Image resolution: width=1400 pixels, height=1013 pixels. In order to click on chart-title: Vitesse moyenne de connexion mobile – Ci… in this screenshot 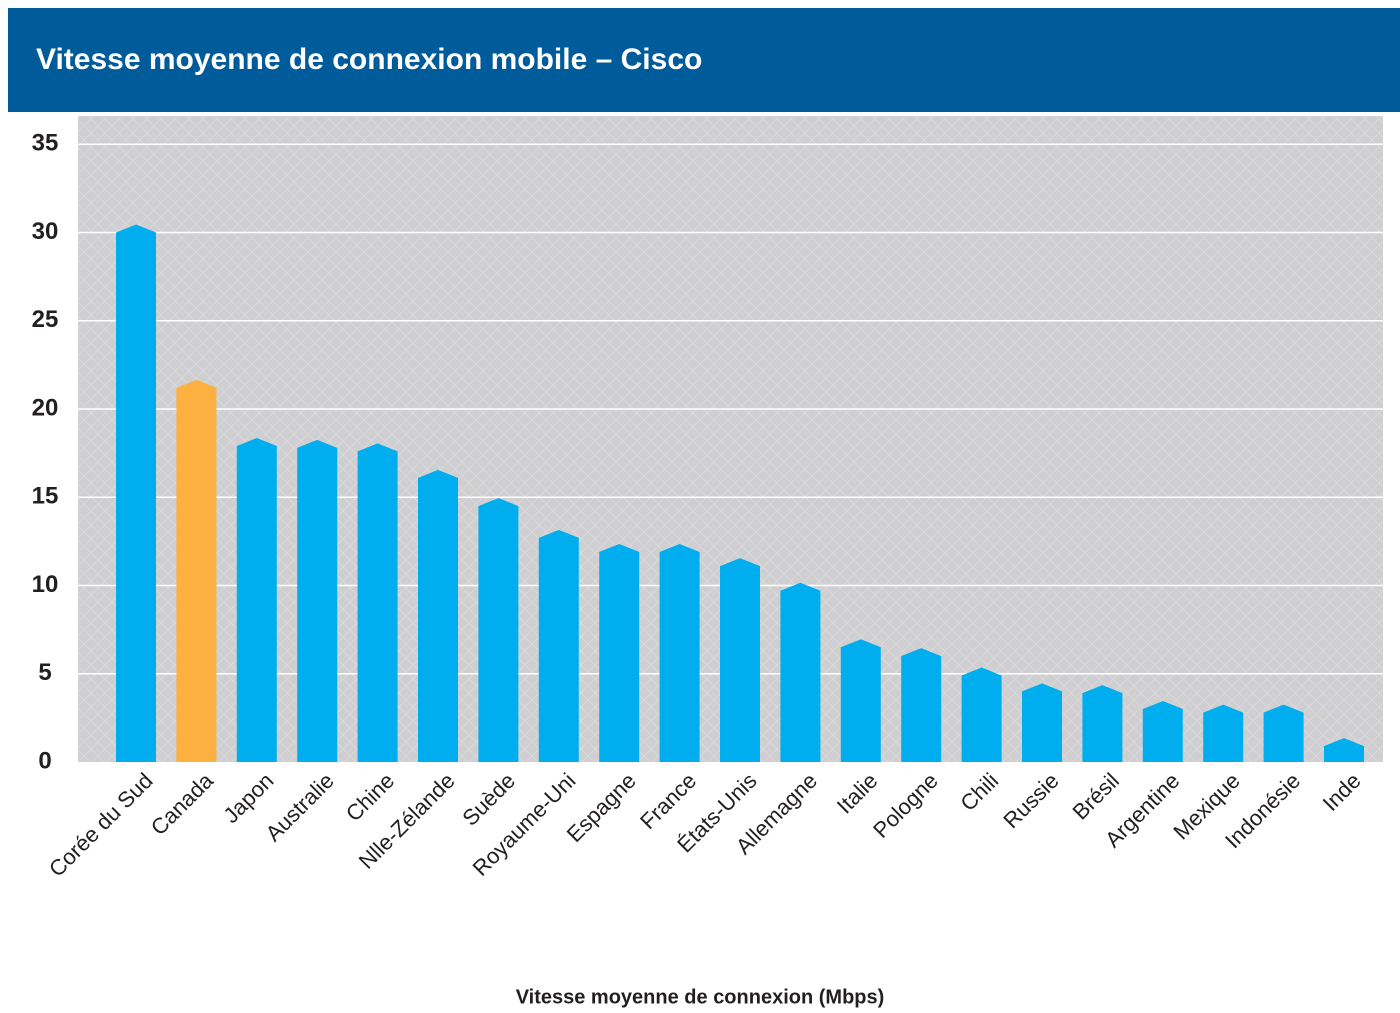, I will do `click(369, 59)`.